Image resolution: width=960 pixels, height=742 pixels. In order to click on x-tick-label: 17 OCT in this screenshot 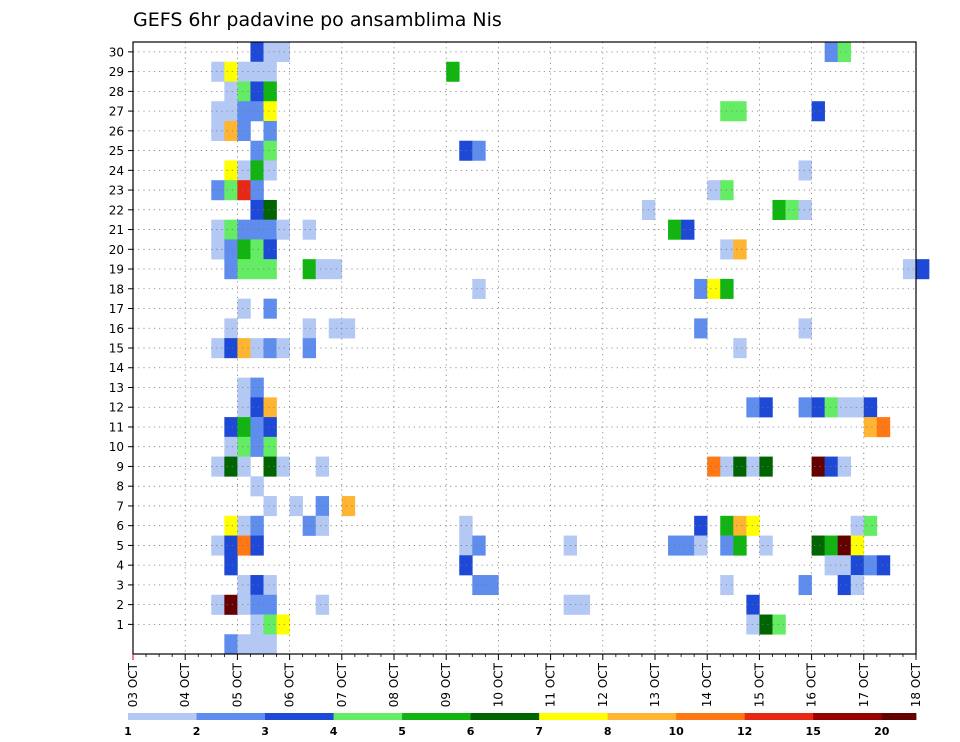, I will do `click(864, 684)`.